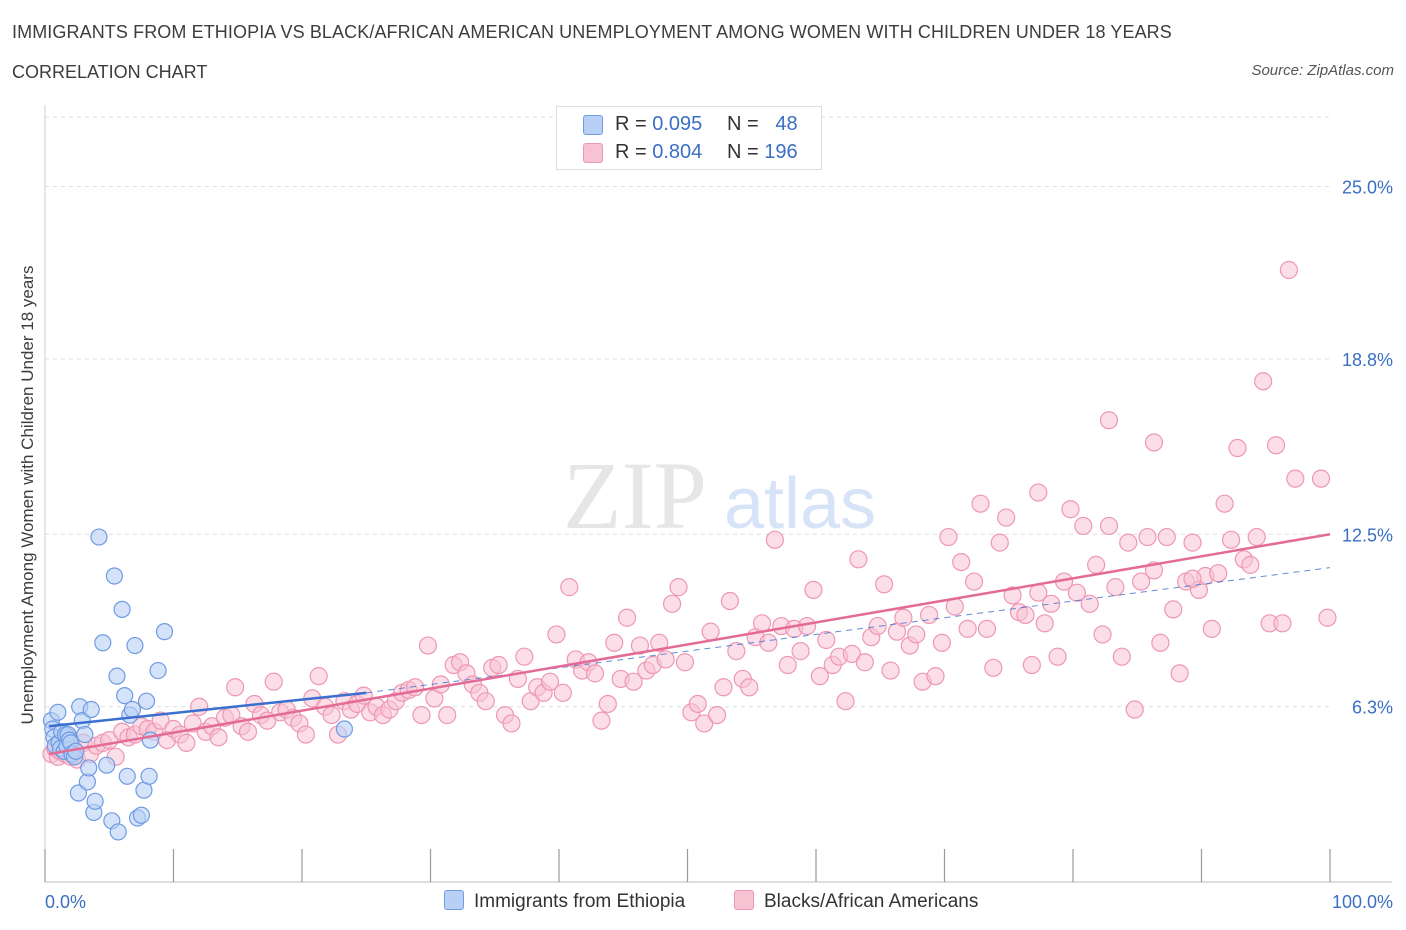 The height and width of the screenshot is (930, 1406). I want to click on legend-swatch-ethiopia, so click(593, 125).